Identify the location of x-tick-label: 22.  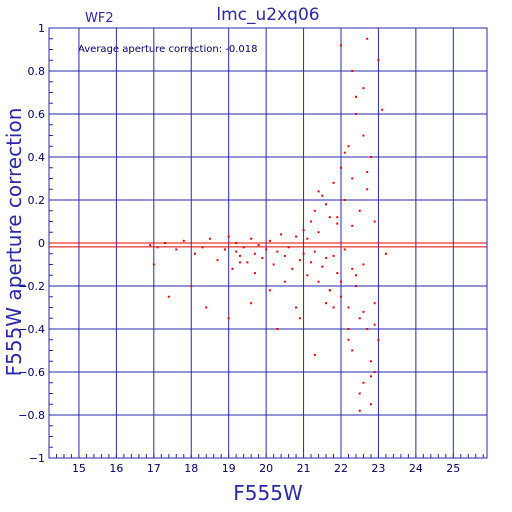
(341, 468).